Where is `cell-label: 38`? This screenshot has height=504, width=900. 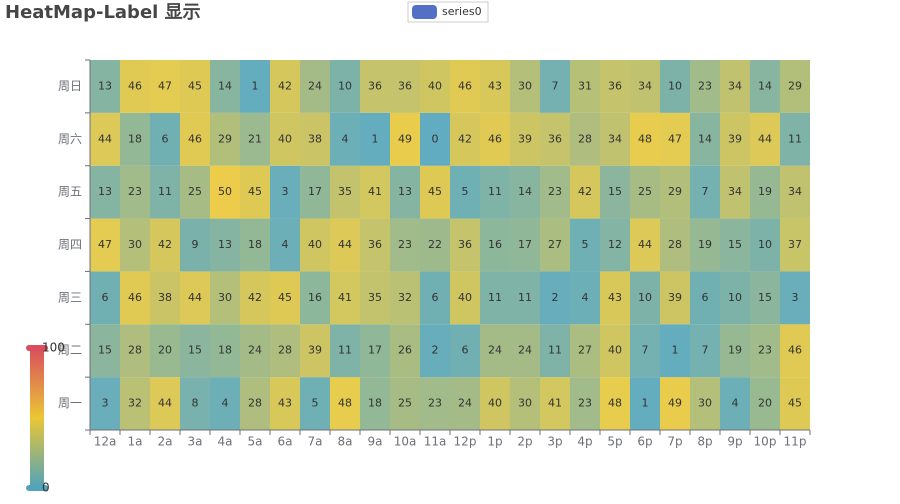
cell-label: 38 is located at coordinates (315, 138).